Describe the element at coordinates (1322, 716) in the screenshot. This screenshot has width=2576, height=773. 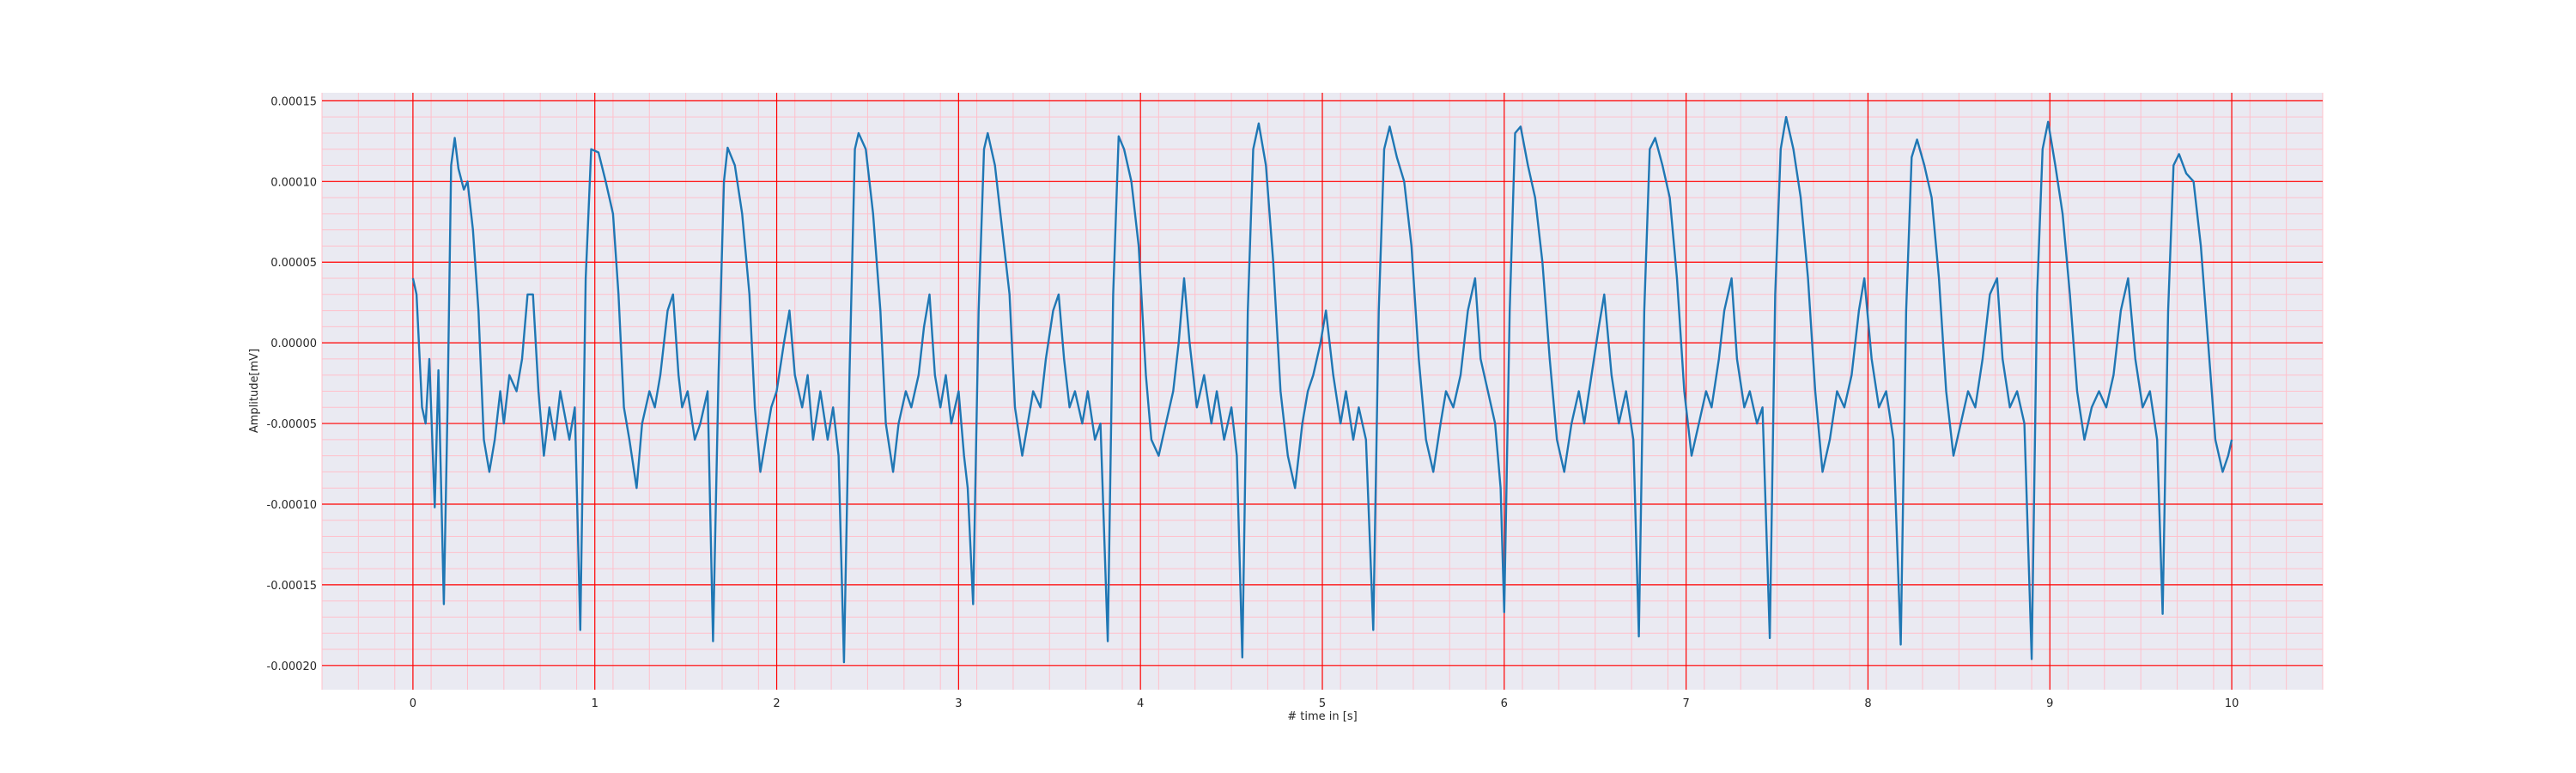
I see `x-axis-title: # time in [s]` at that location.